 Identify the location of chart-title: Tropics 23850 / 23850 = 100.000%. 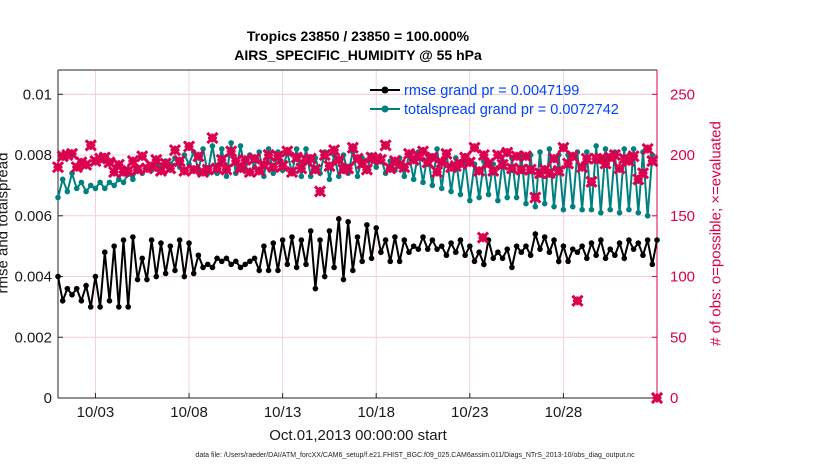
(358, 36).